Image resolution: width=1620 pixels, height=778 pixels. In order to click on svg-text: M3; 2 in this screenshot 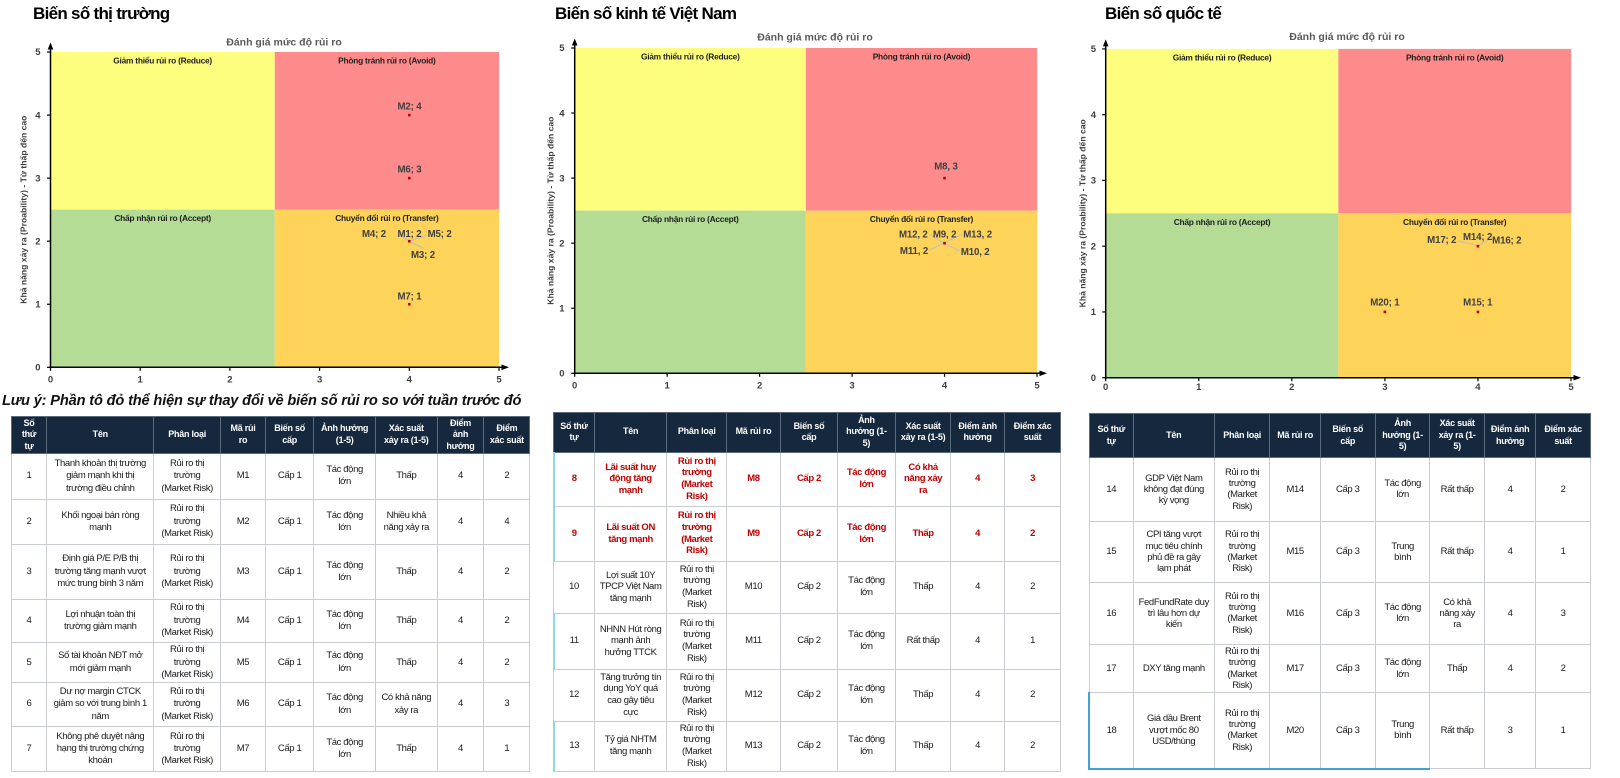, I will do `click(423, 255)`.